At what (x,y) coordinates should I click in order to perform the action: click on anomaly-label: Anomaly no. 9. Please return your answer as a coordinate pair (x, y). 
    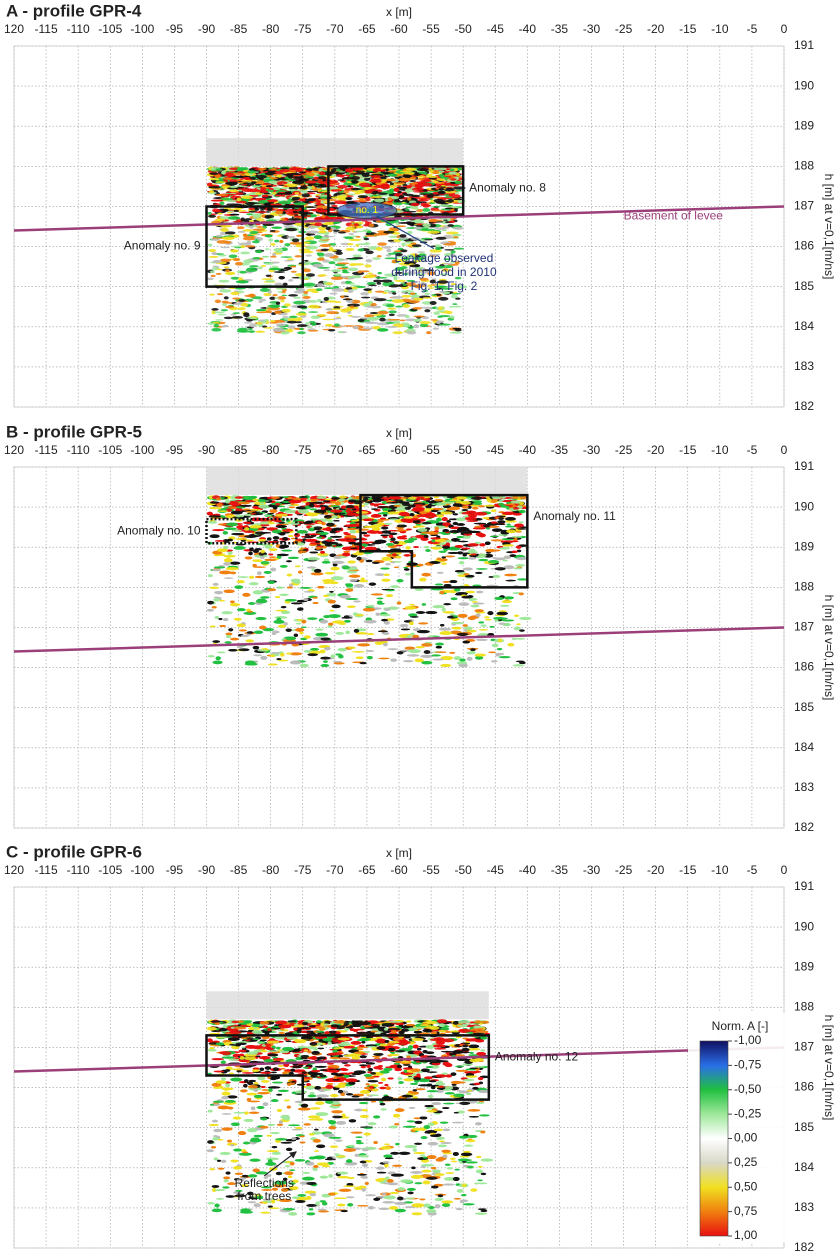
    Looking at the image, I should click on (162, 246).